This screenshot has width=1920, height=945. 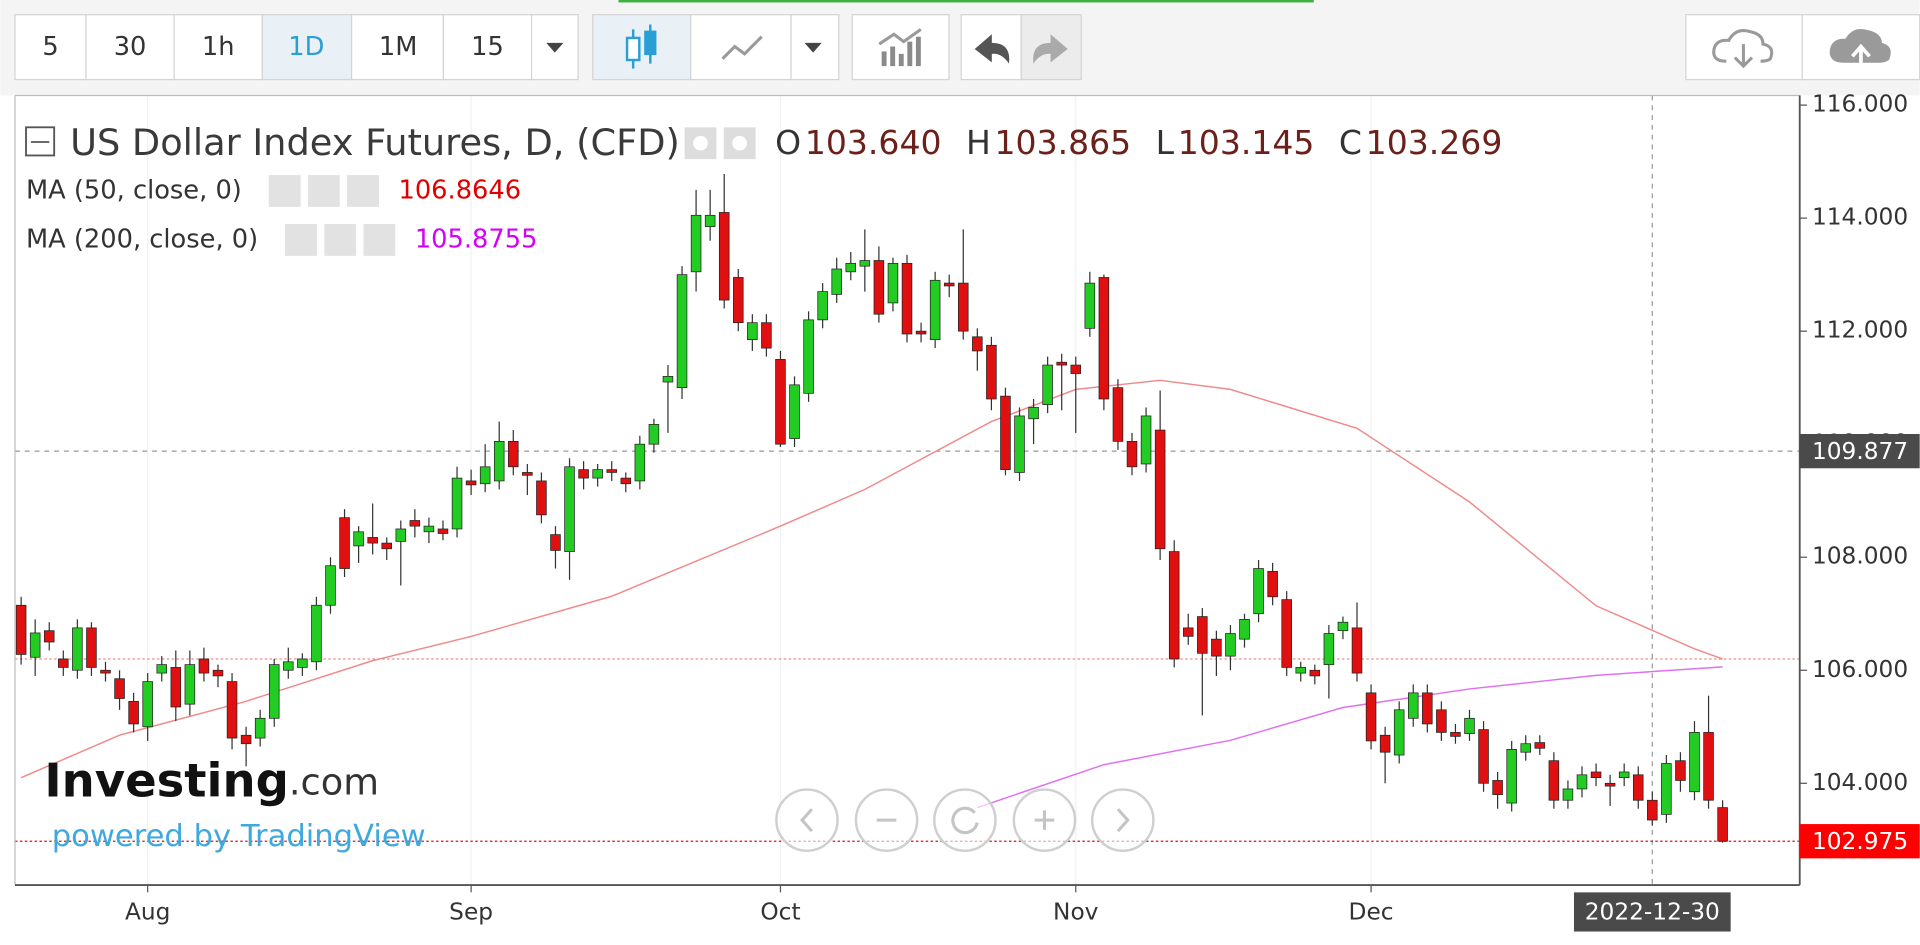 What do you see at coordinates (1434, 142) in the screenshot?
I see `ohlc-value: 103.269` at bounding box center [1434, 142].